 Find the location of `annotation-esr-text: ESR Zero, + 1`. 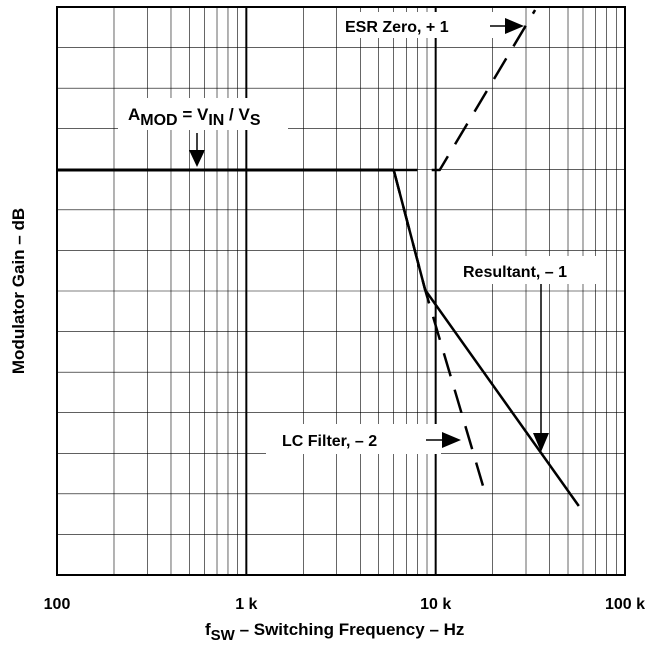

annotation-esr-text: ESR Zero, + 1 is located at coordinates (397, 27).